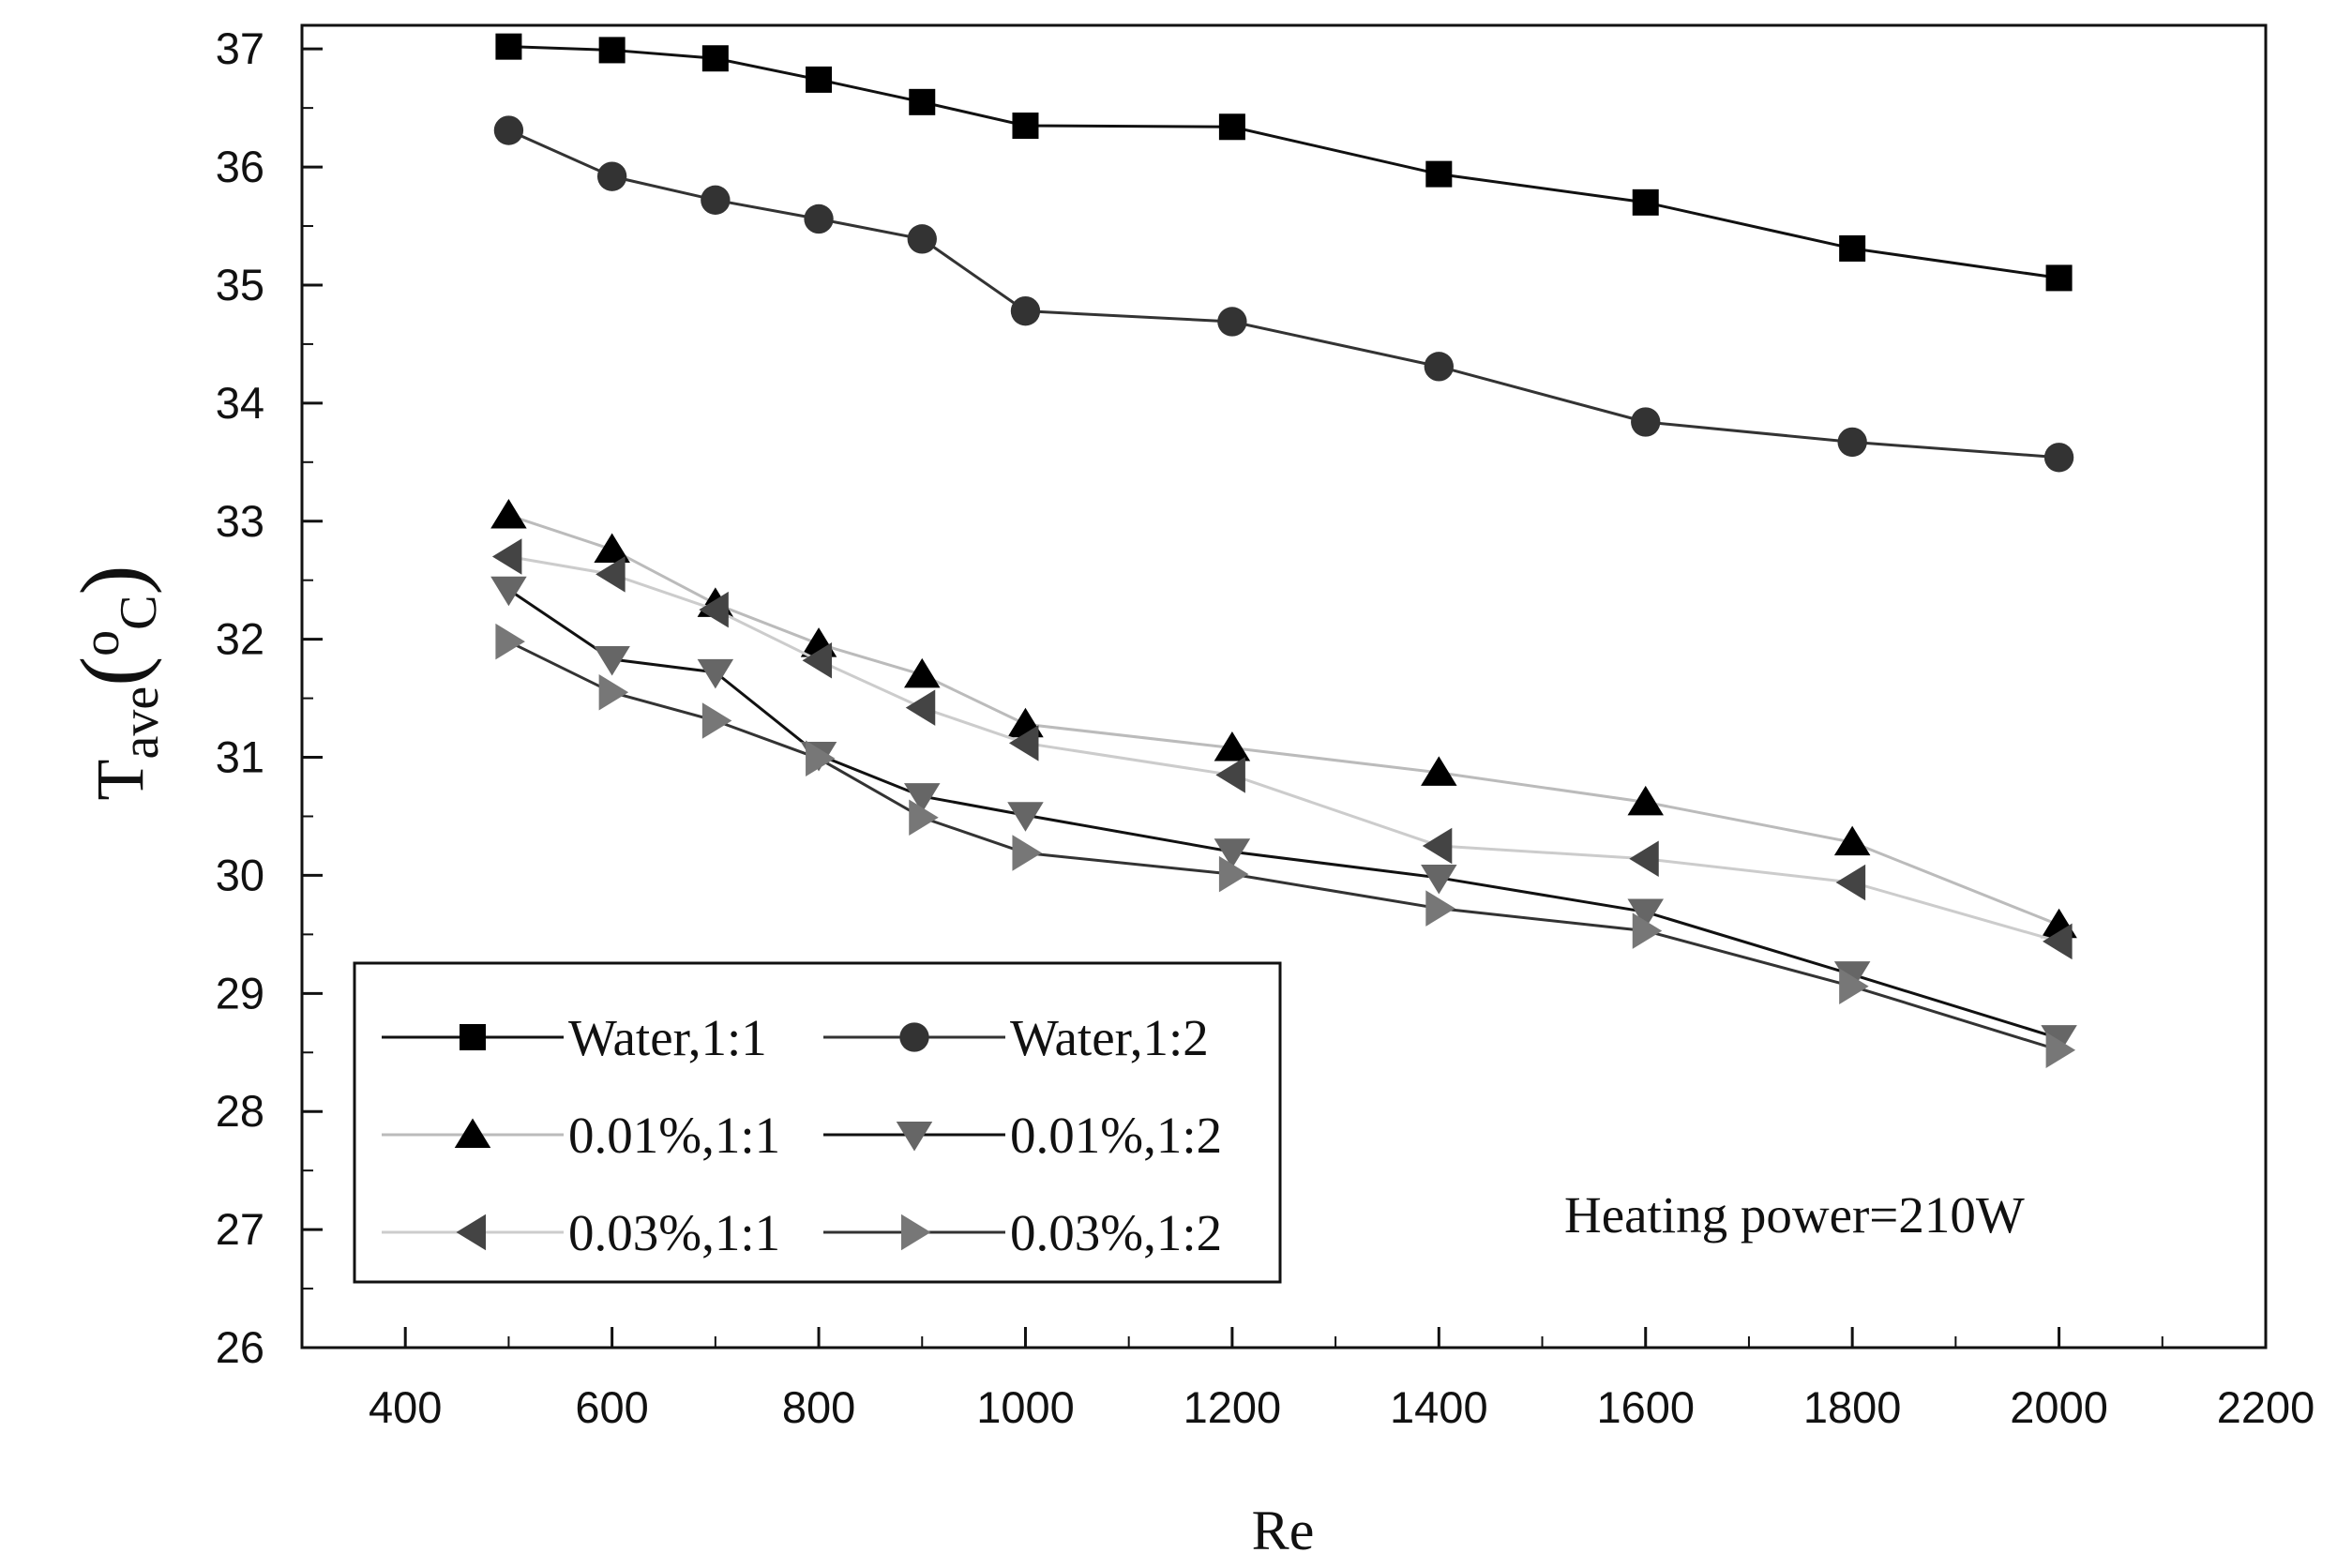  What do you see at coordinates (2059, 458) in the screenshot?
I see `data-point-2-2000` at bounding box center [2059, 458].